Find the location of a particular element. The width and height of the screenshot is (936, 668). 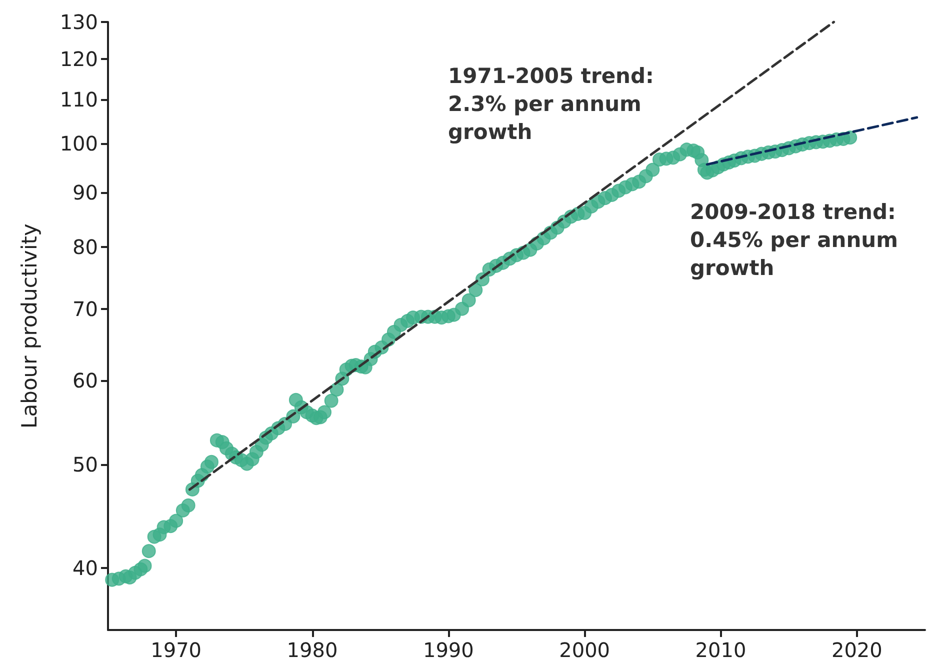

y-tick-label: 70 is located at coordinates (85, 308).